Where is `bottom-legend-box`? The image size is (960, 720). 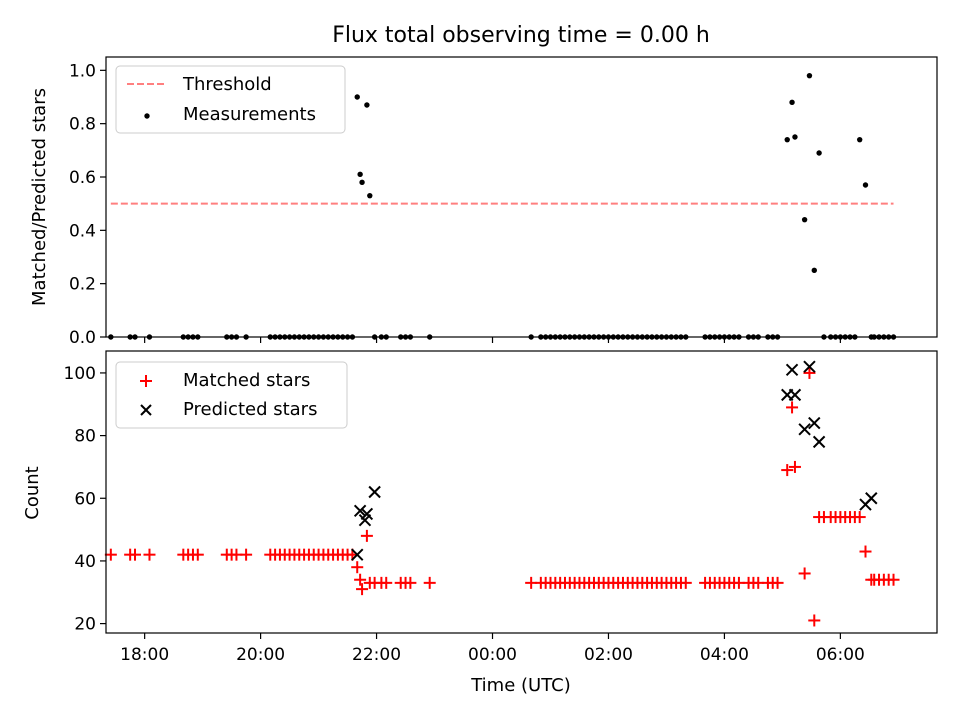
bottom-legend-box is located at coordinates (231, 395).